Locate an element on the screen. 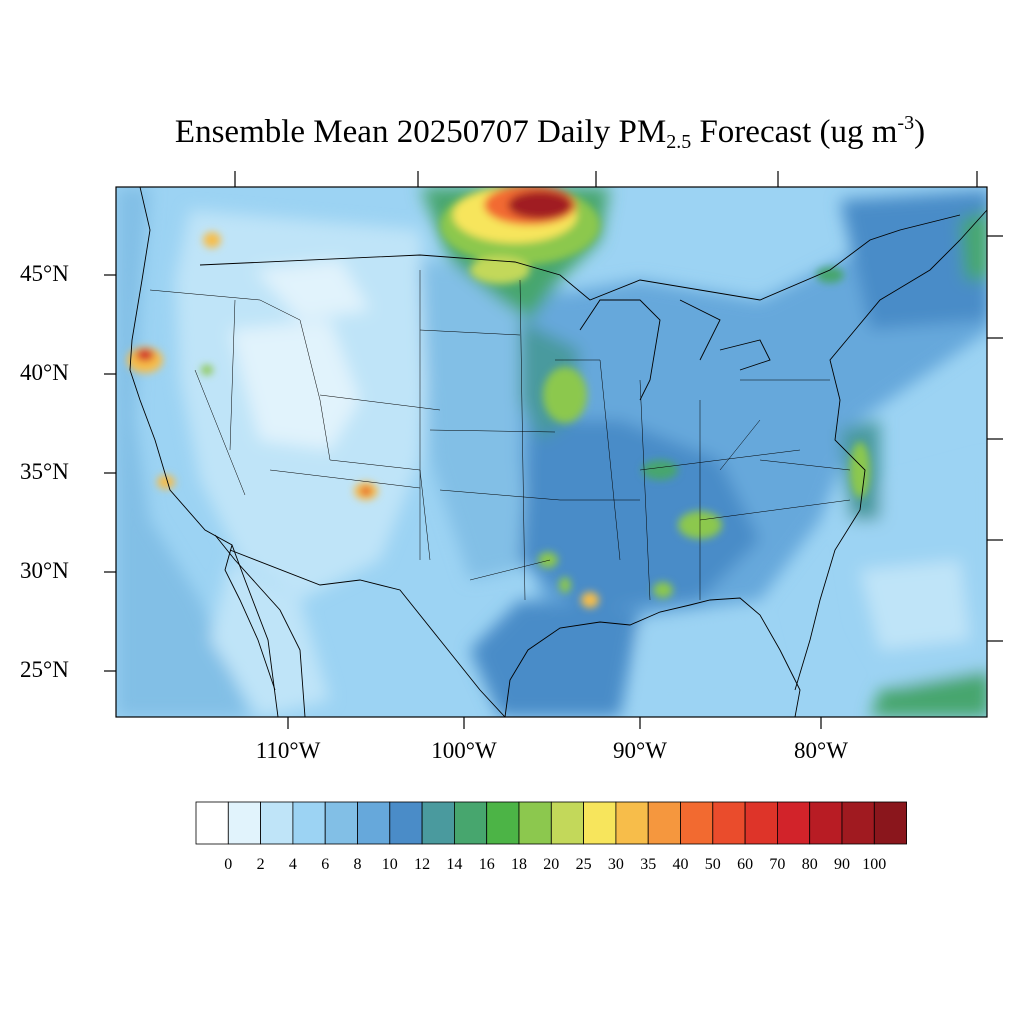 The width and height of the screenshot is (1024, 1024). nor-cal-fire-core is located at coordinates (145, 355).